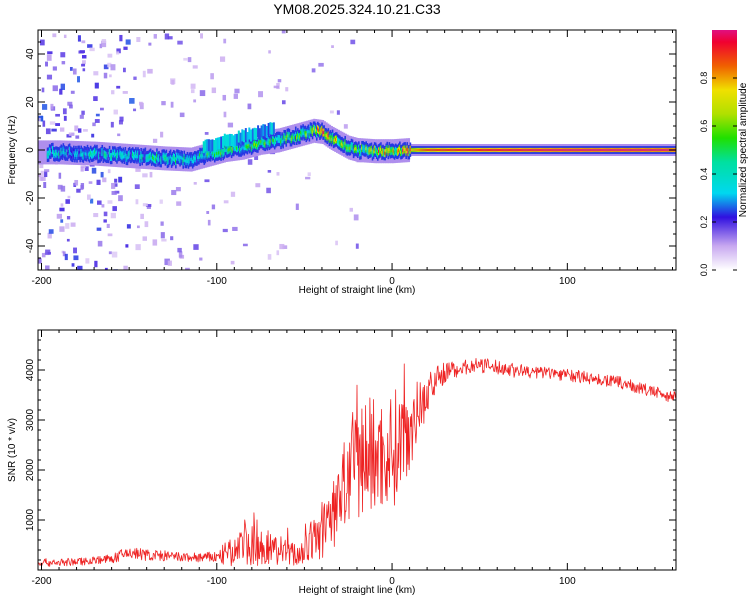 The image size is (750, 600). What do you see at coordinates (743, 149) in the screenshot?
I see `colorbar-label: Normalized spectral amplitude` at bounding box center [743, 149].